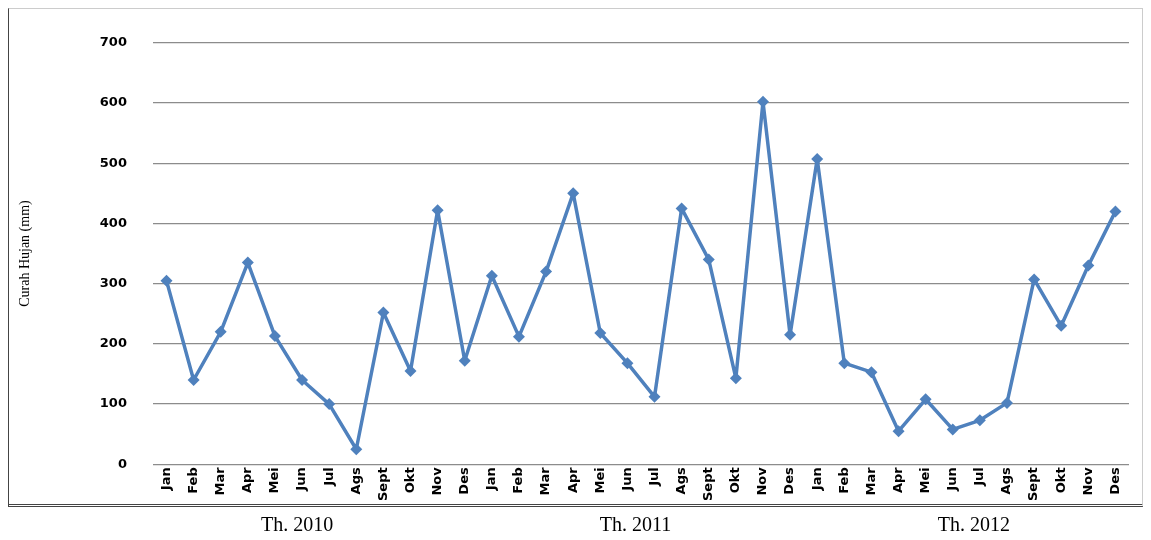  I want to click on y-tick-label: 100, so click(113, 403).